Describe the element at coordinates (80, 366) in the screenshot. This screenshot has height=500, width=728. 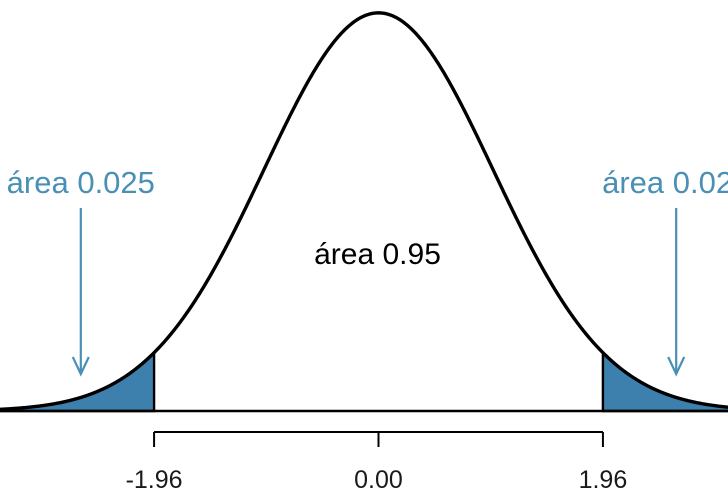
I see `left-arrow-head` at that location.